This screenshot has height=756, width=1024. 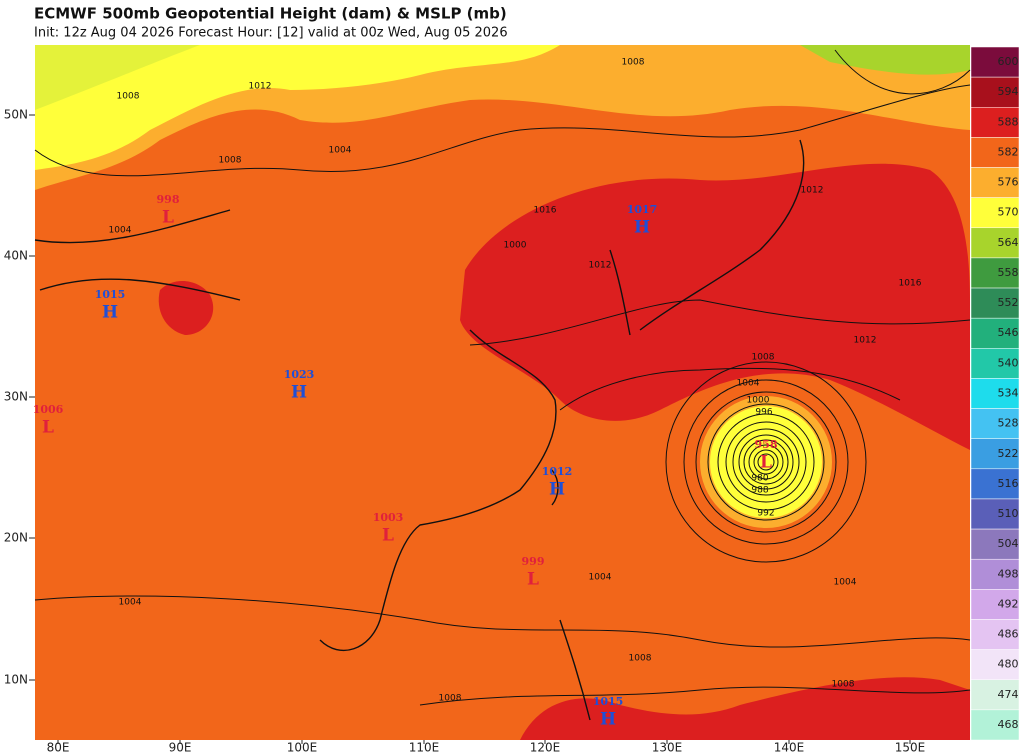 What do you see at coordinates (1008, 573) in the screenshot?
I see `colorbar-label: 498` at bounding box center [1008, 573].